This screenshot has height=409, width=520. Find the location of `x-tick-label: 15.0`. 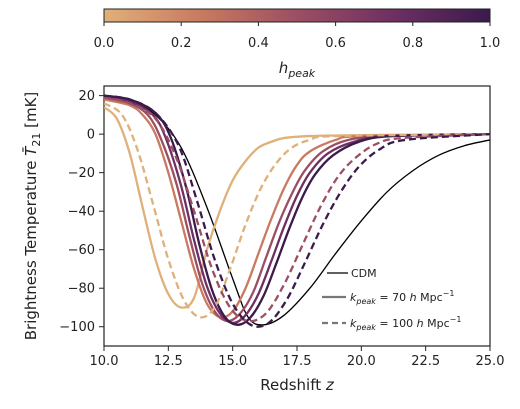

x-tick-label: 15.0 is located at coordinates (232, 361).